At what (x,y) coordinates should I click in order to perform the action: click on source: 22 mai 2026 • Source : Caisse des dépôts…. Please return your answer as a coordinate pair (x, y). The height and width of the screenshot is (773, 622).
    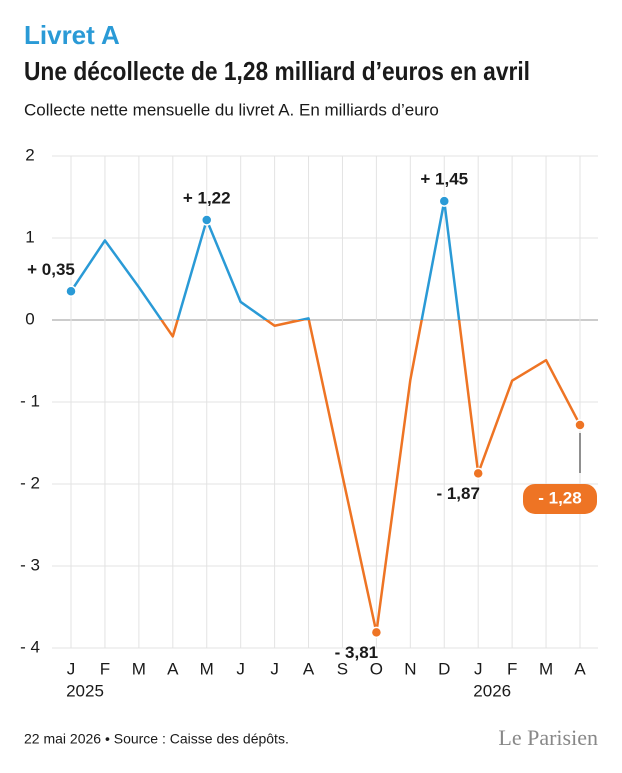
    Looking at the image, I should click on (156, 739).